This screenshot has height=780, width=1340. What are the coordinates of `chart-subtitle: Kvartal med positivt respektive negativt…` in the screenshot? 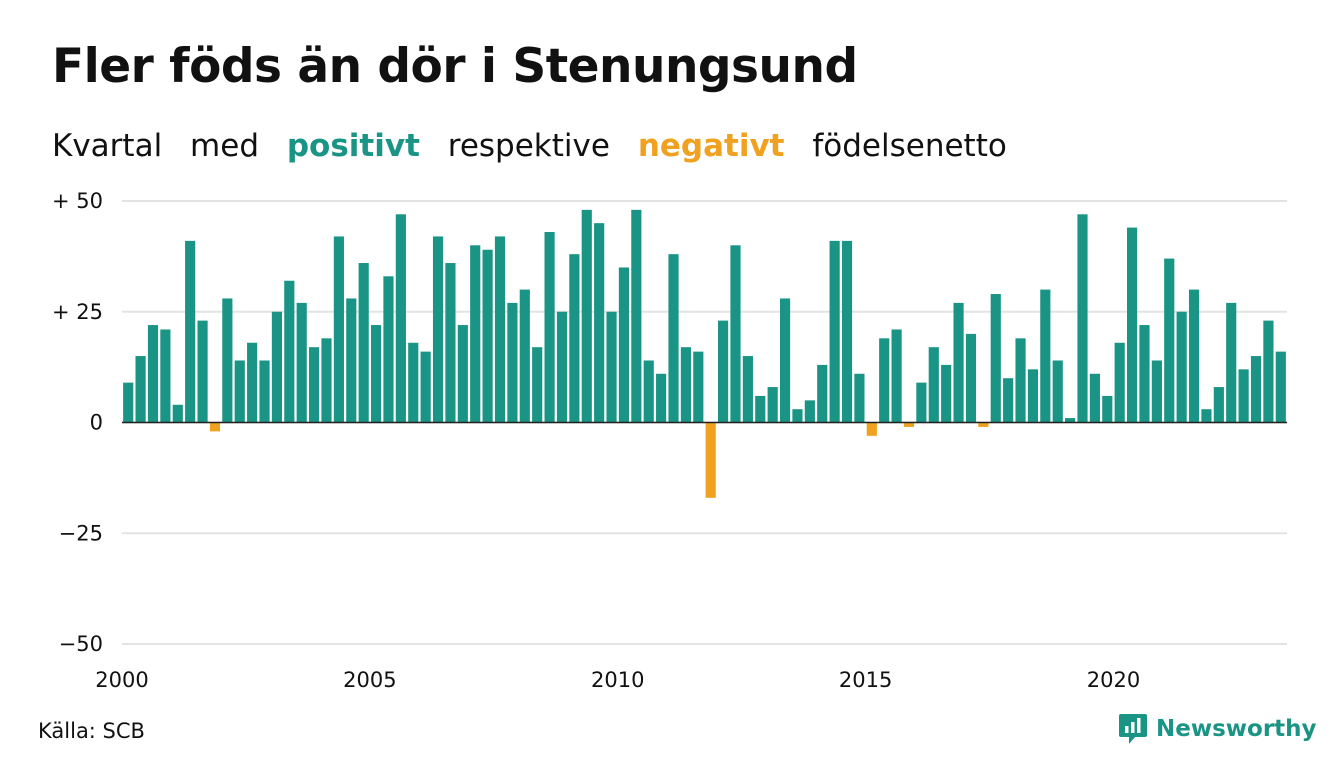 It's located at (538, 146).